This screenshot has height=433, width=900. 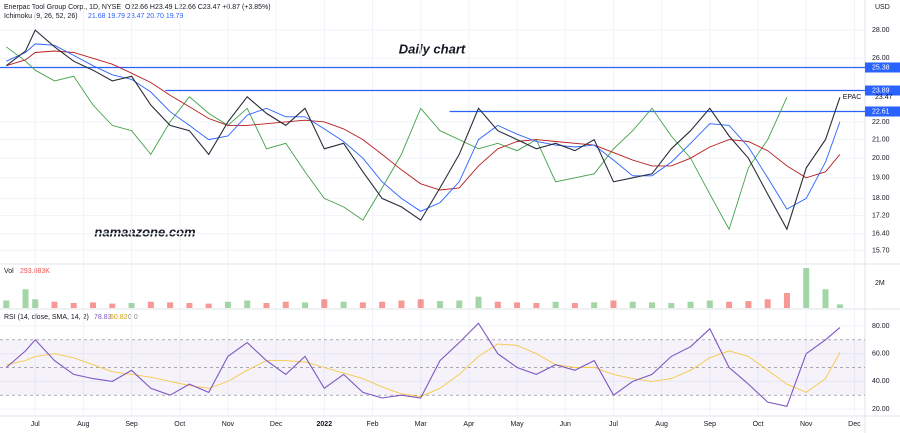 I want to click on rsi-legend-value: 60.82, so click(x=119, y=317).